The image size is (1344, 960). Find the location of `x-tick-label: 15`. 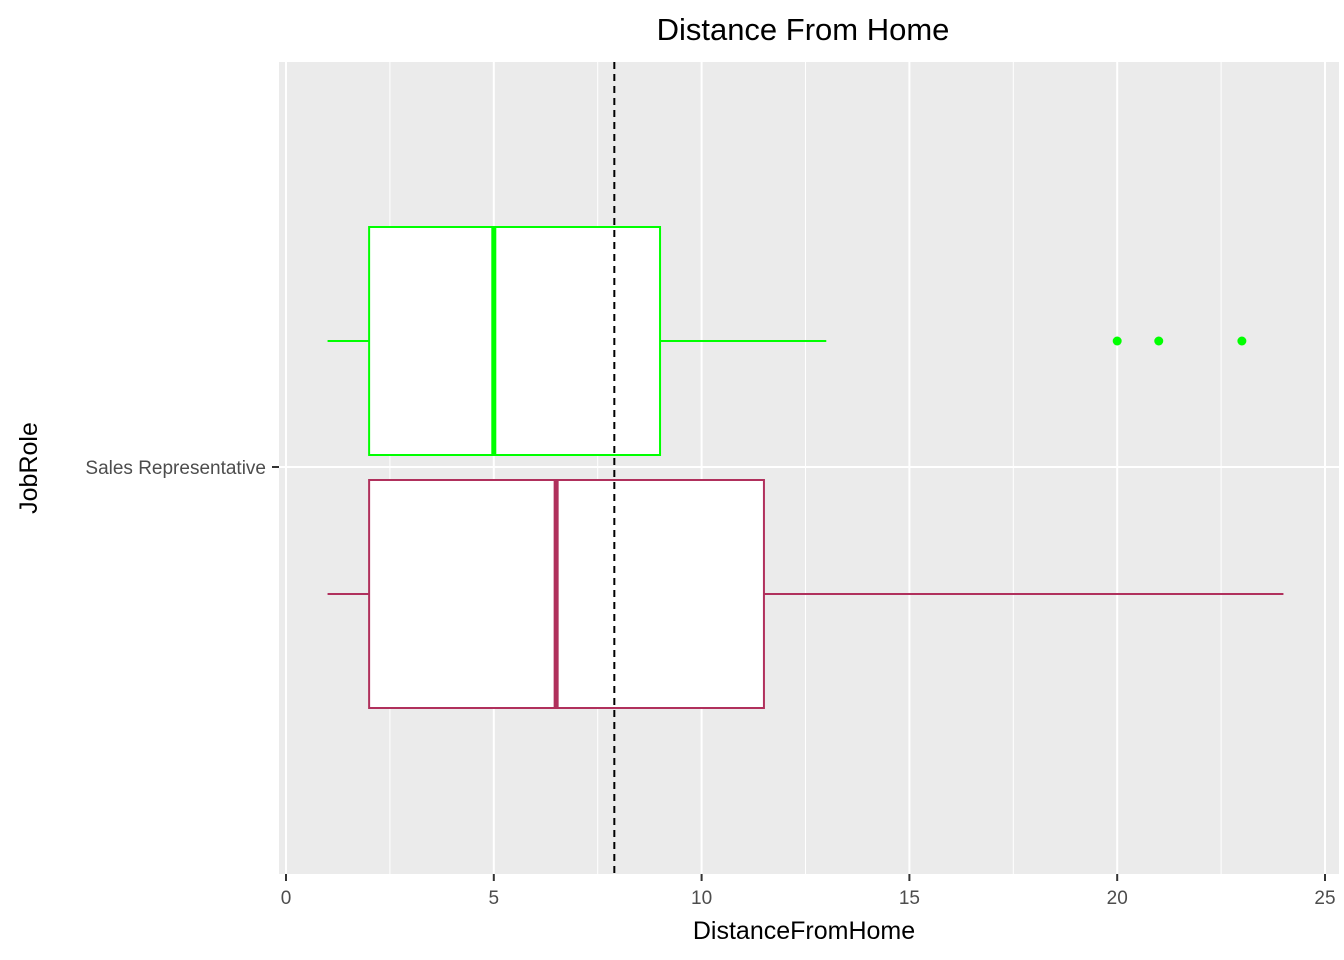

x-tick-label: 15 is located at coordinates (909, 898).